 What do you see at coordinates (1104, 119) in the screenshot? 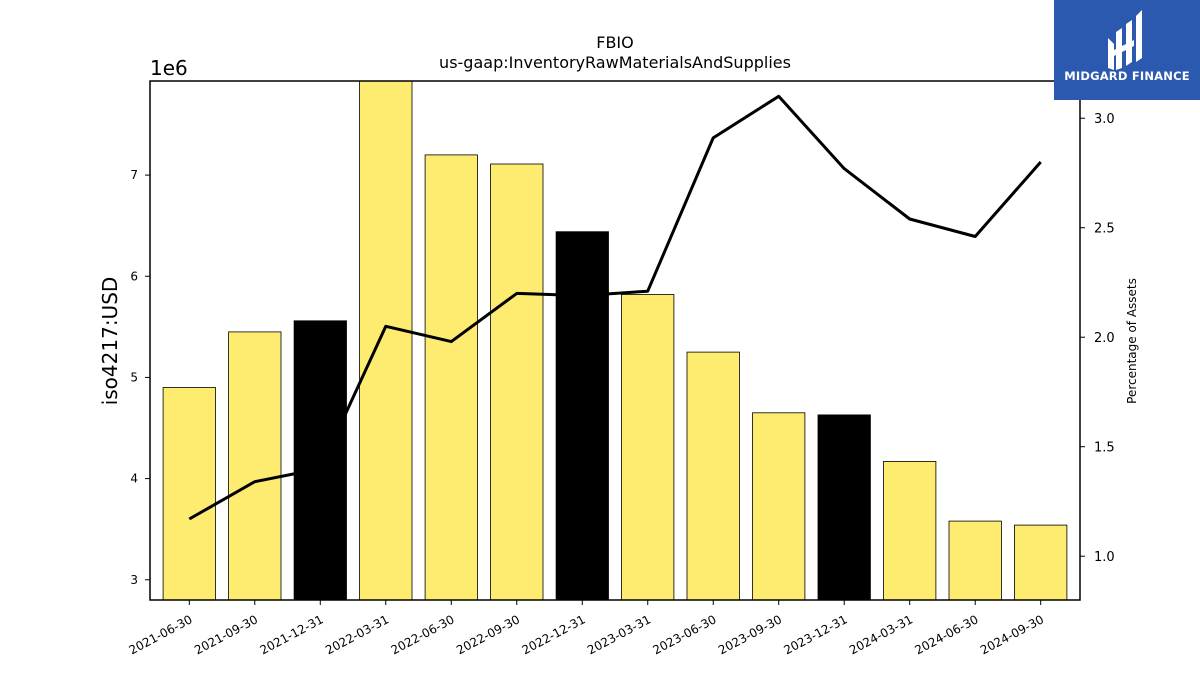
I see `y2-tick-label: 3.0` at bounding box center [1104, 119].